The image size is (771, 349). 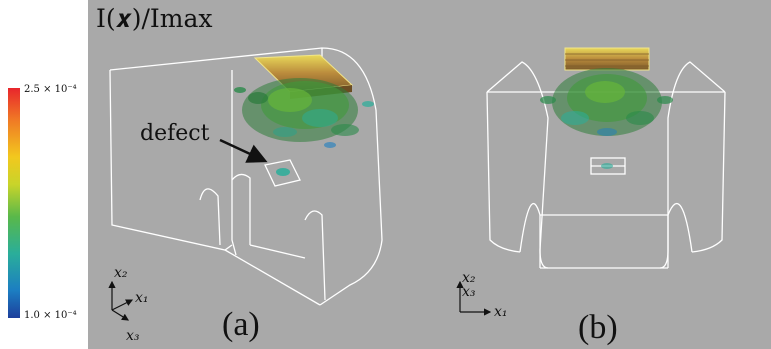 I want to click on wavefield-b, so click(x=606, y=118).